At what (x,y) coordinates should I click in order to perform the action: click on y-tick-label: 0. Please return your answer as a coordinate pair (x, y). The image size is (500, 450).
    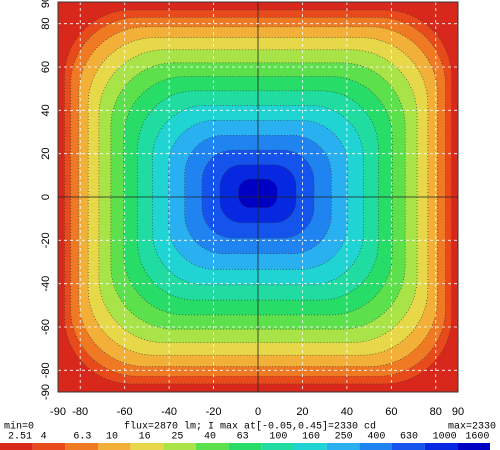
    Looking at the image, I should click on (46, 197).